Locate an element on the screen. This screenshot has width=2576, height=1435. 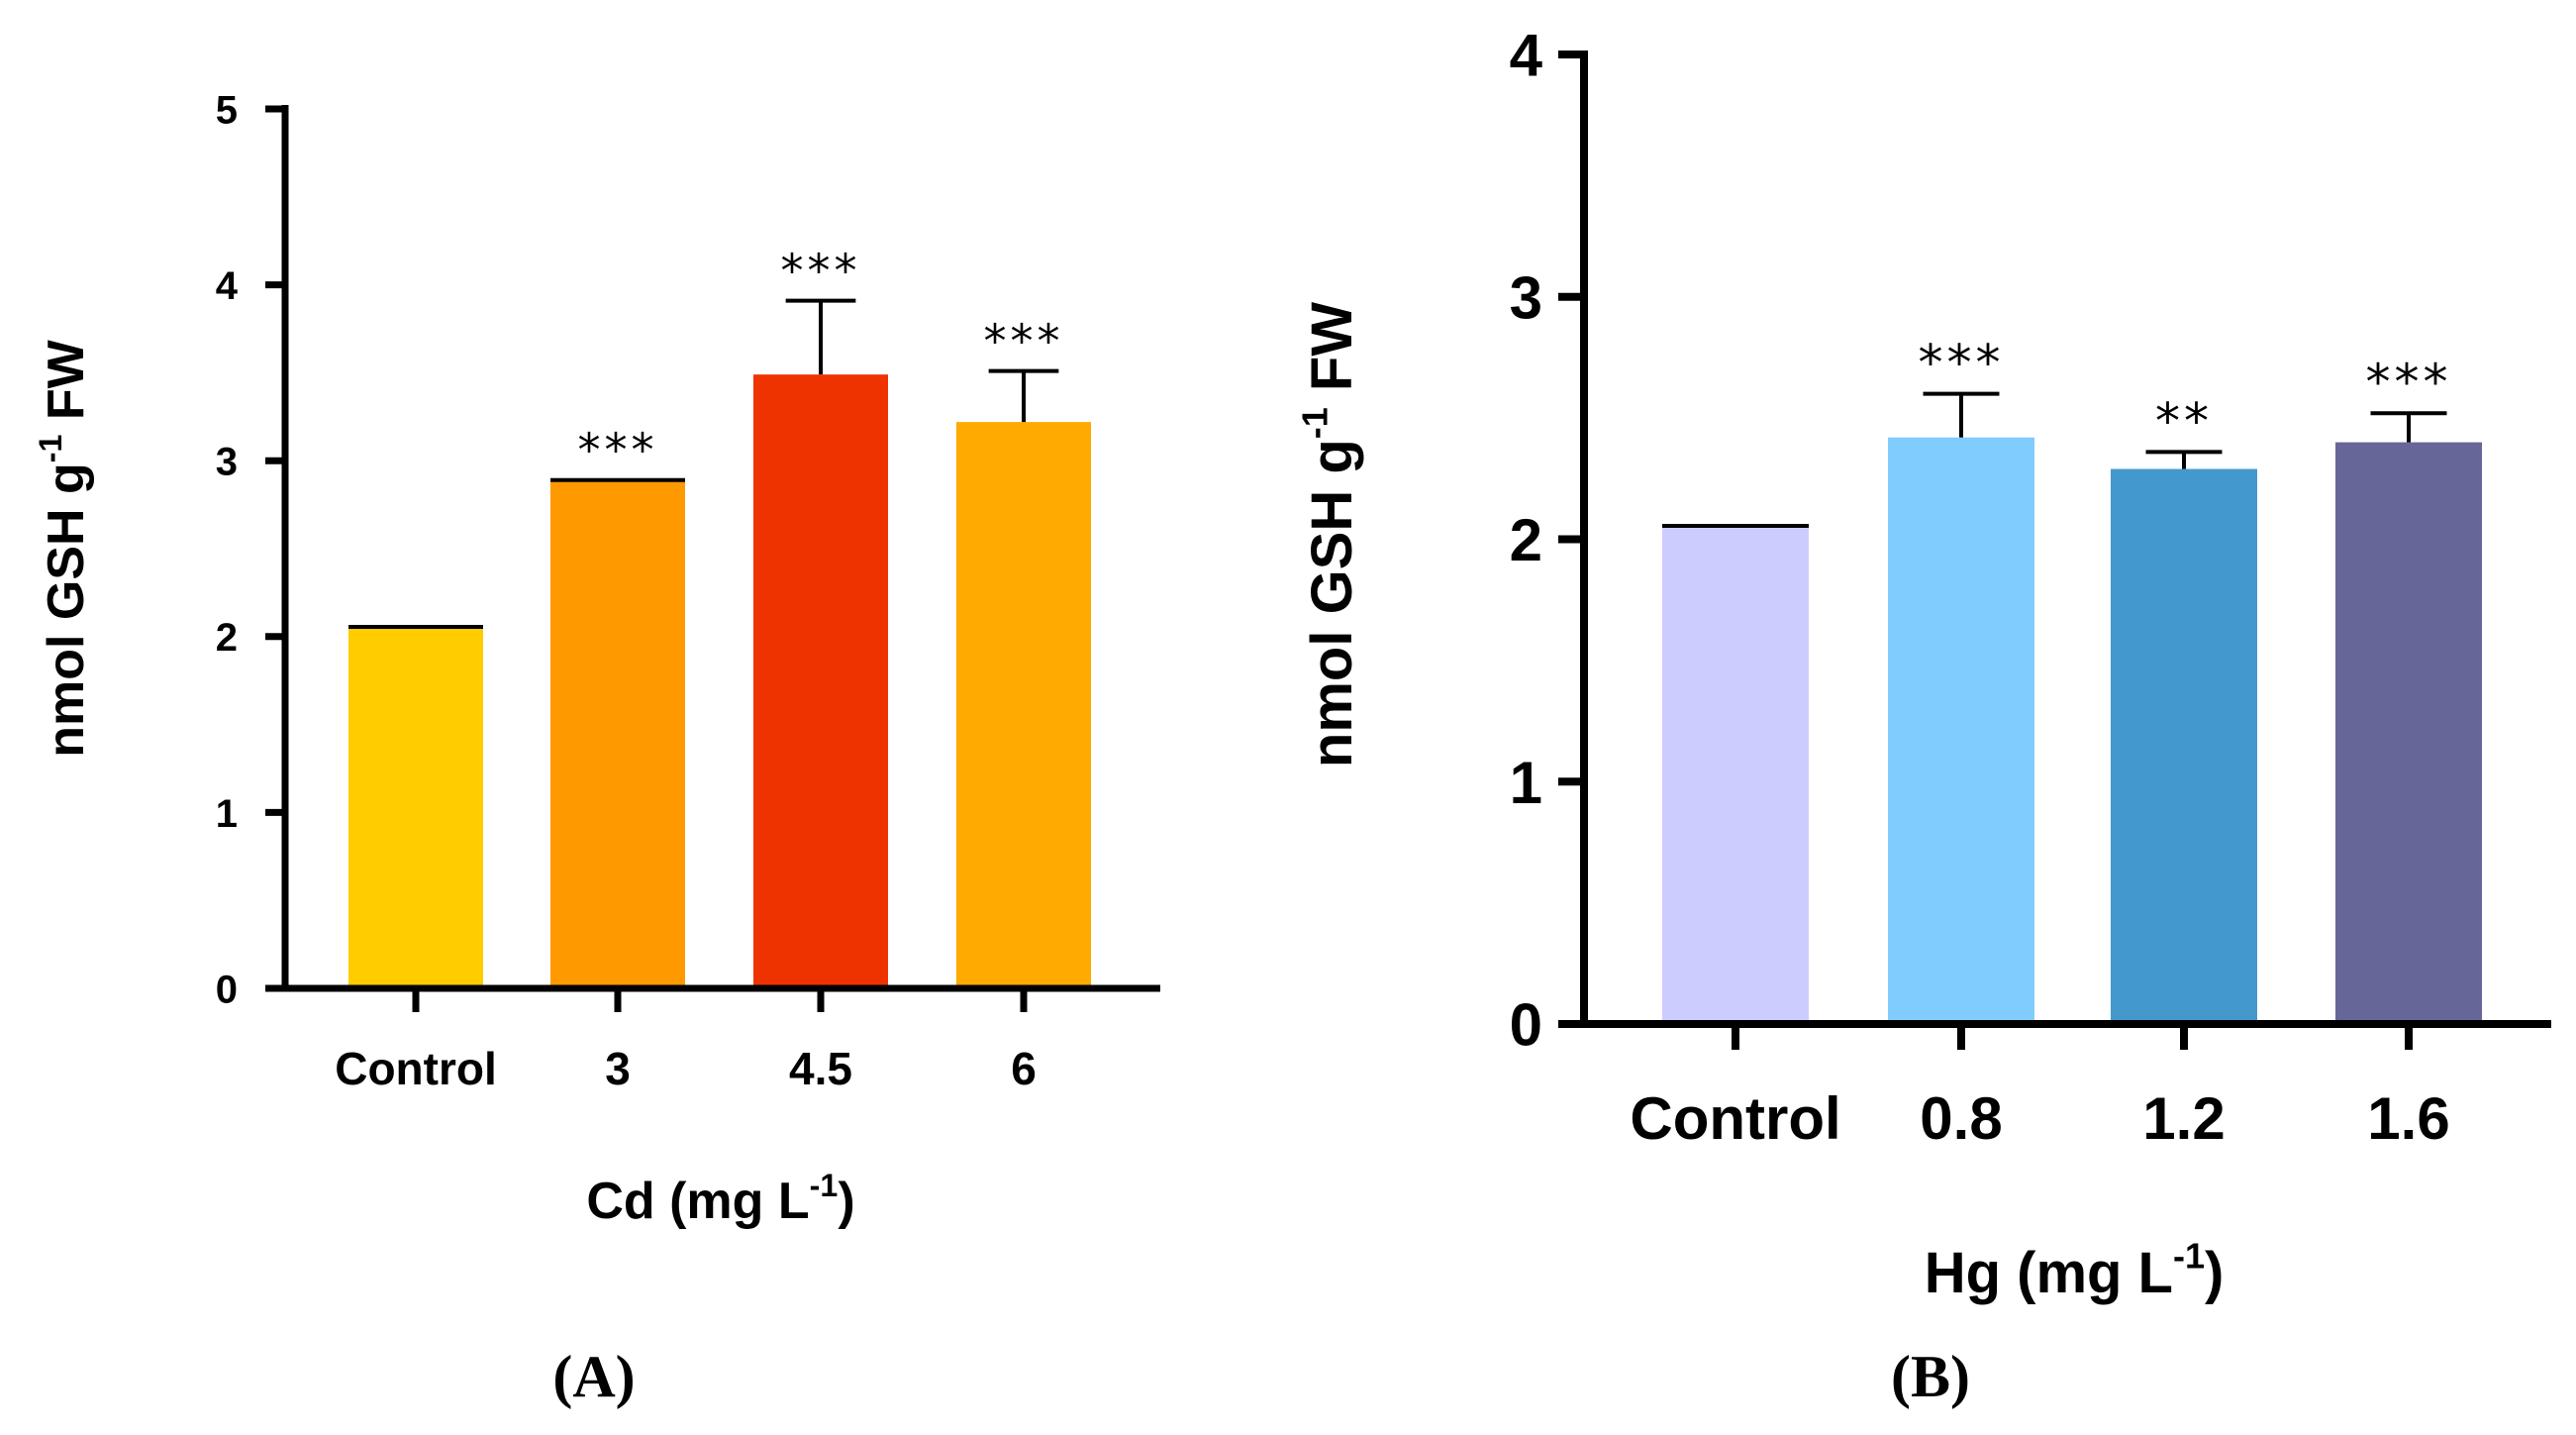
x-tick-label: 1.6 is located at coordinates (2408, 1118).